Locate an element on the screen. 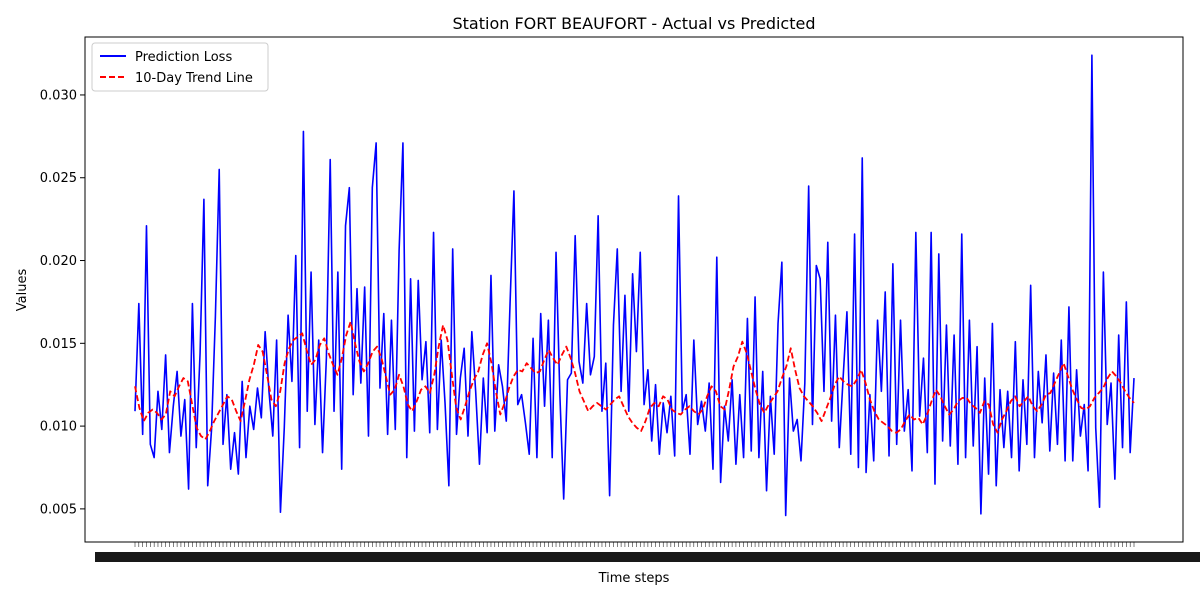 The height and width of the screenshot is (604, 1200). x-tick-marks is located at coordinates (634, 544).